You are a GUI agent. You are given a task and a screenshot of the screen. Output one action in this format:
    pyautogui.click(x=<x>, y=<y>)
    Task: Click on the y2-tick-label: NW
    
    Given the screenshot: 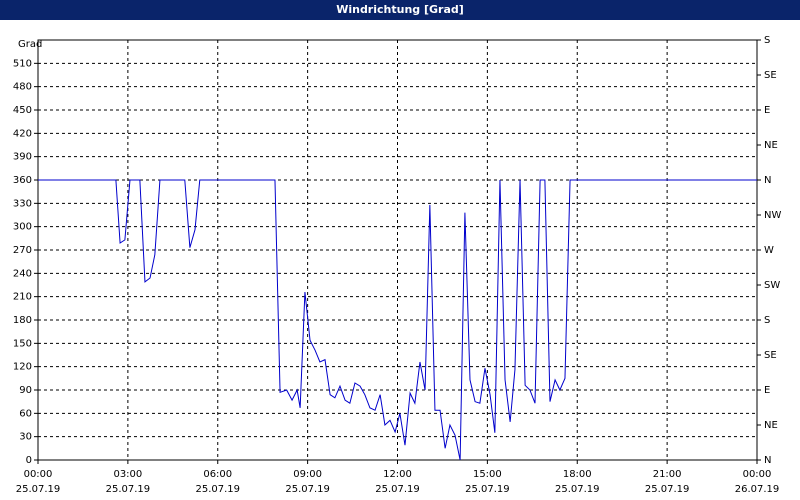 What is the action you would take?
    pyautogui.click(x=772, y=215)
    